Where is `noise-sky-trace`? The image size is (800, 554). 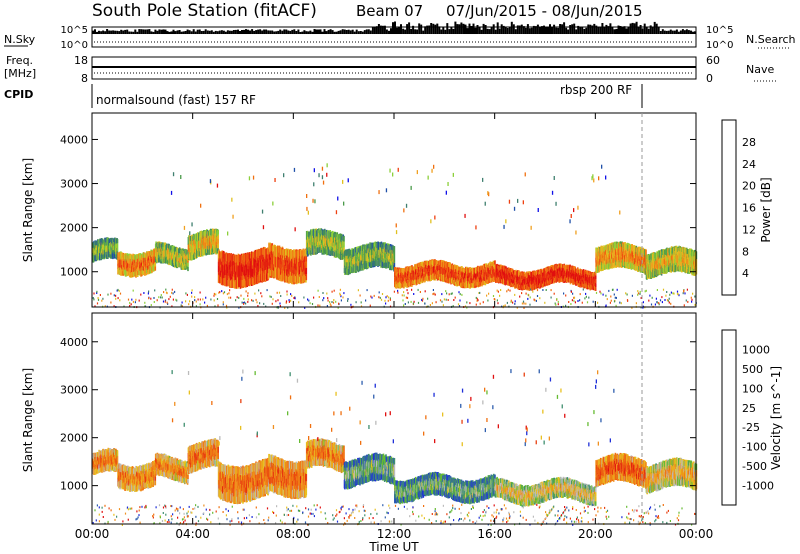 noise-sky-trace is located at coordinates (394, 28).